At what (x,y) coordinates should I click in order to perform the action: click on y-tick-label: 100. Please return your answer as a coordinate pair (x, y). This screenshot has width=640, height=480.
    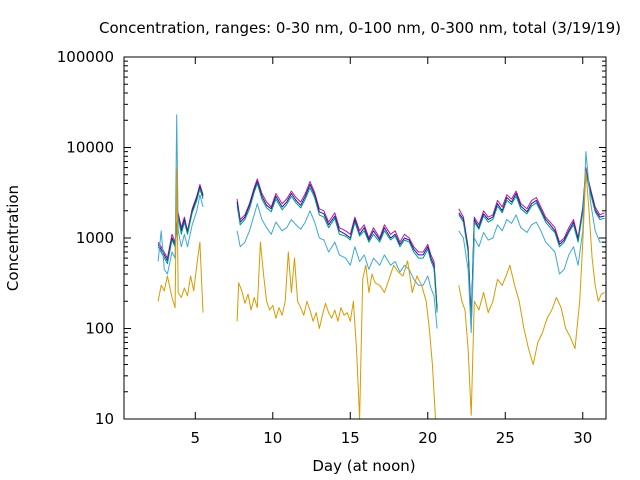
    Looking at the image, I should click on (99, 329).